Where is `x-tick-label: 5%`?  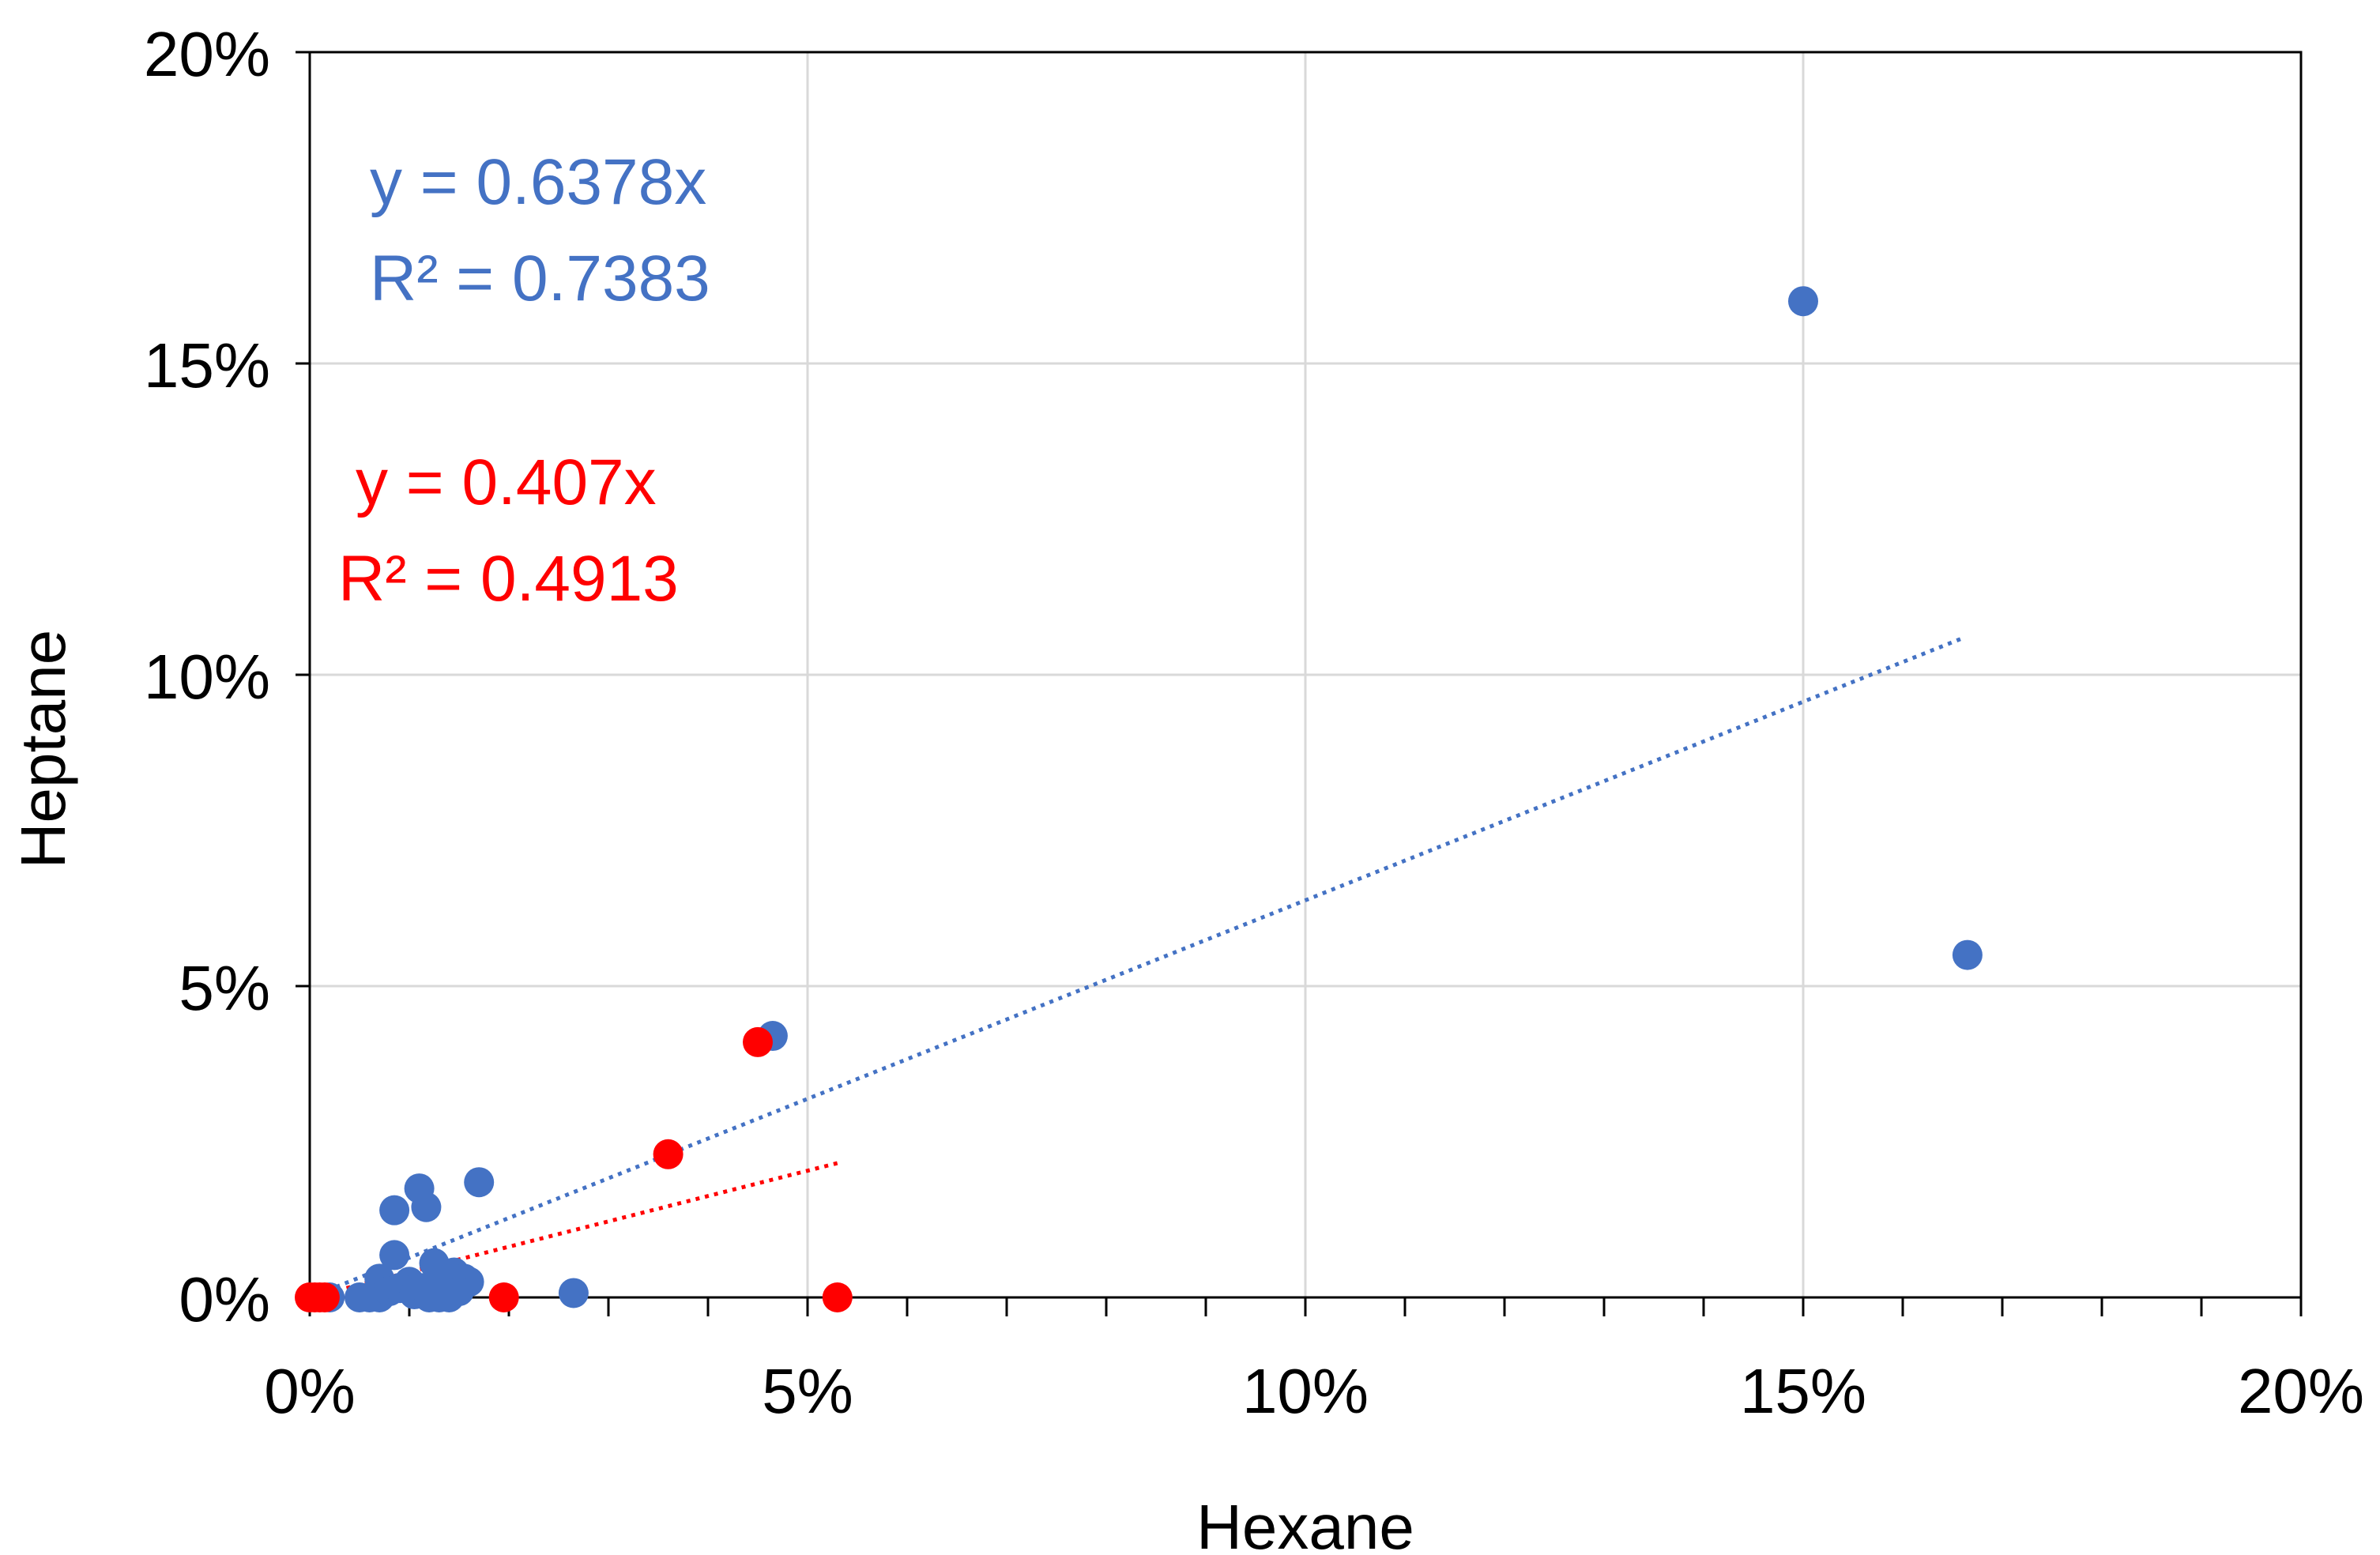
x-tick-label: 5% is located at coordinates (807, 1391).